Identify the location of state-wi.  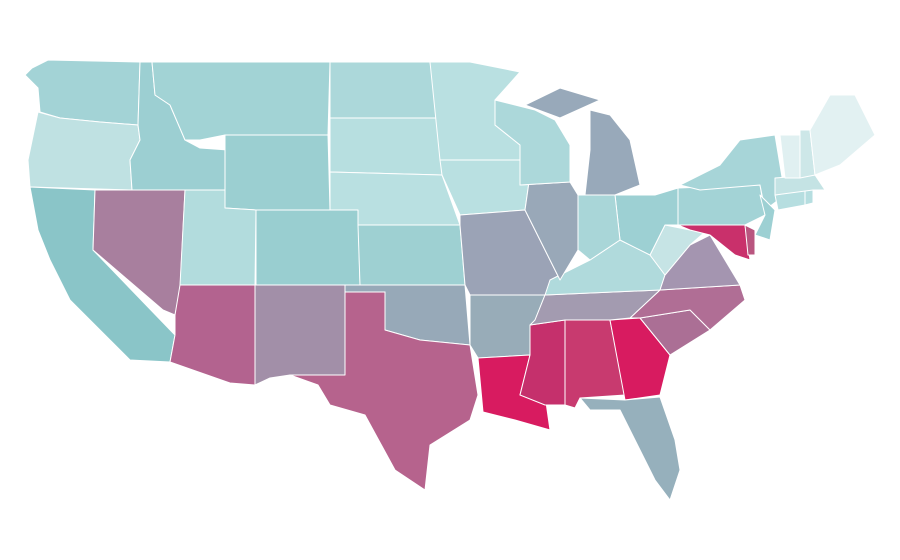
(532, 142).